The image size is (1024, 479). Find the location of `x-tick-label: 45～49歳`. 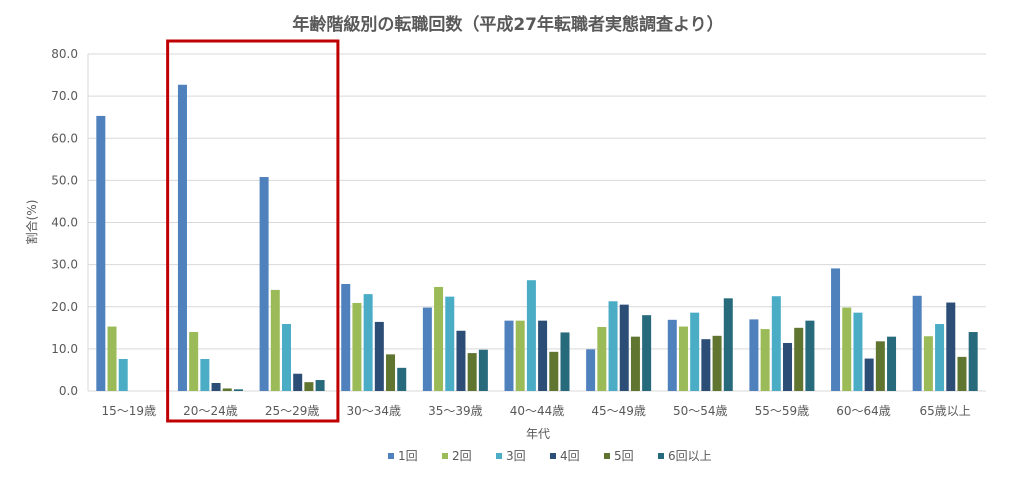

x-tick-label: 45～49歳 is located at coordinates (618, 411).